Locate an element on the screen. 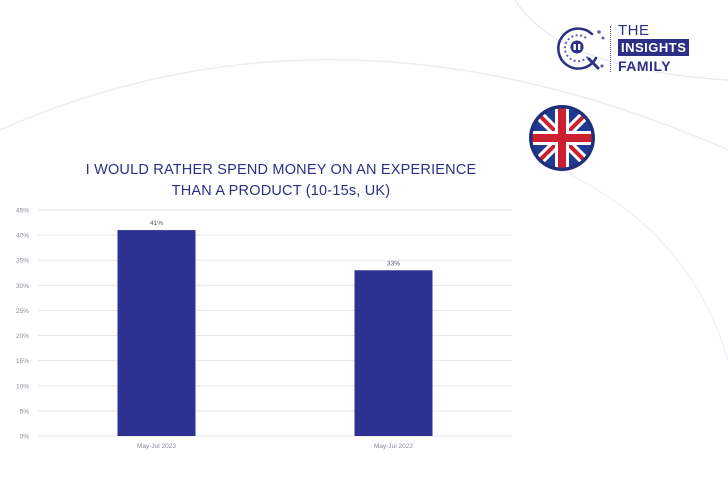 This screenshot has width=728, height=482. y-tick-label: 5% is located at coordinates (25, 411).